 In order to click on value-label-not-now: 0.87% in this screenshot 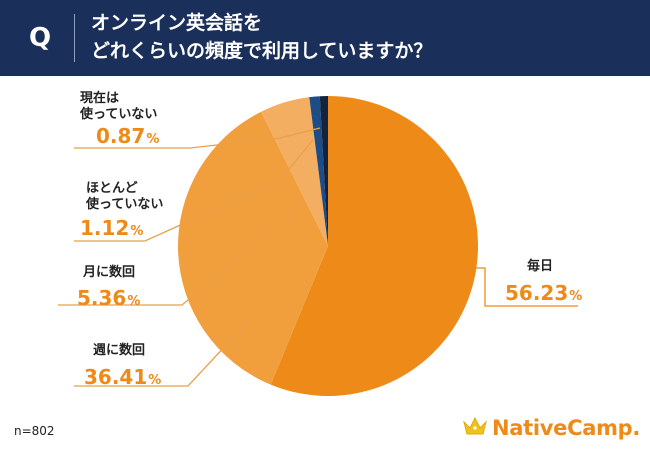, I will do `click(127, 138)`.